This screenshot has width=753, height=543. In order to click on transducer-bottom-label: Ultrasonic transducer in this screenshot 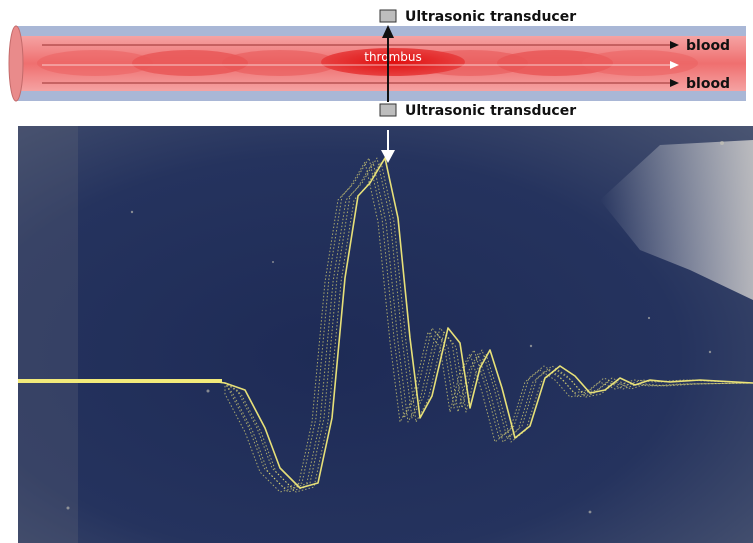, I will do `click(490, 111)`.